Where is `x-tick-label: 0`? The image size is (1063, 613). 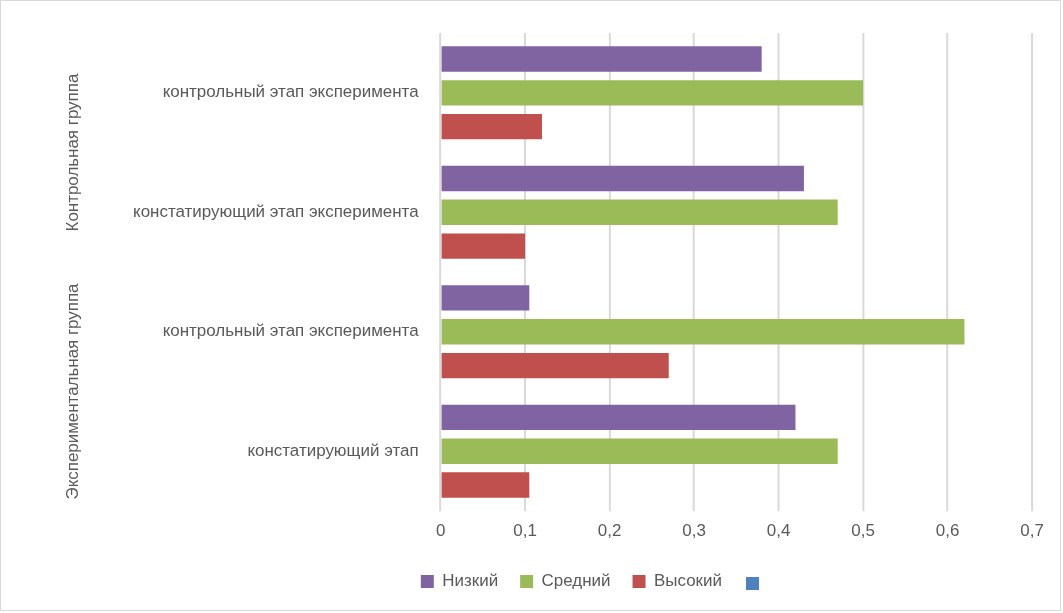
x-tick-label: 0 is located at coordinates (440, 530).